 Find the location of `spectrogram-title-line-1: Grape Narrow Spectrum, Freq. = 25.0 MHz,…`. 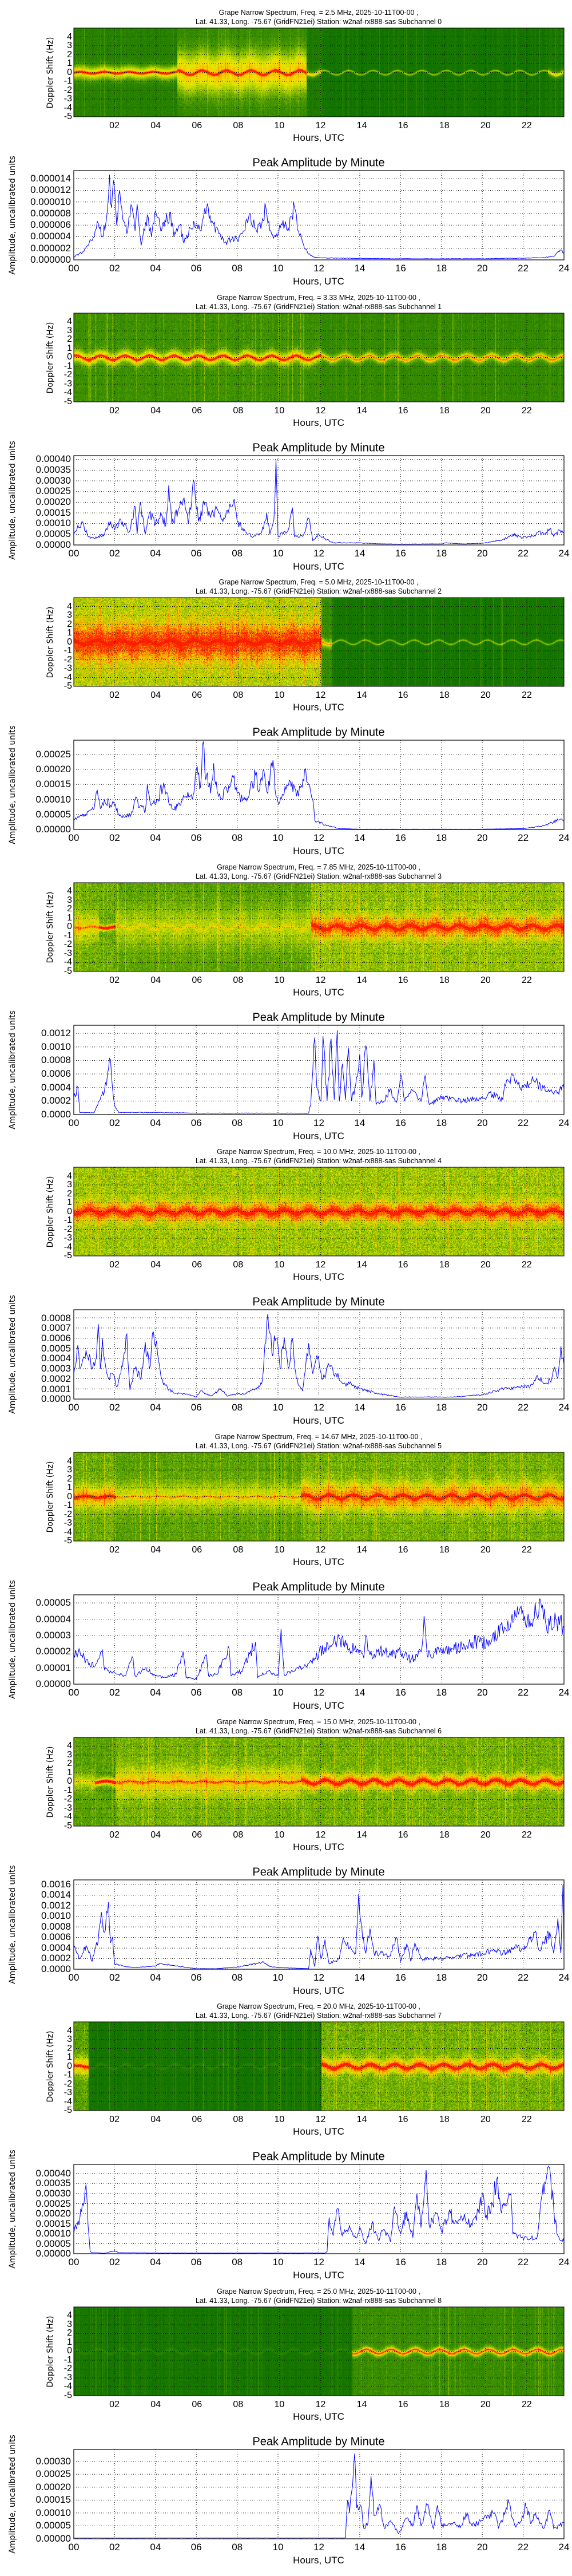

spectrogram-title-line-1: Grape Narrow Spectrum, Freq. = 25.0 MHz,… is located at coordinates (318, 2291).